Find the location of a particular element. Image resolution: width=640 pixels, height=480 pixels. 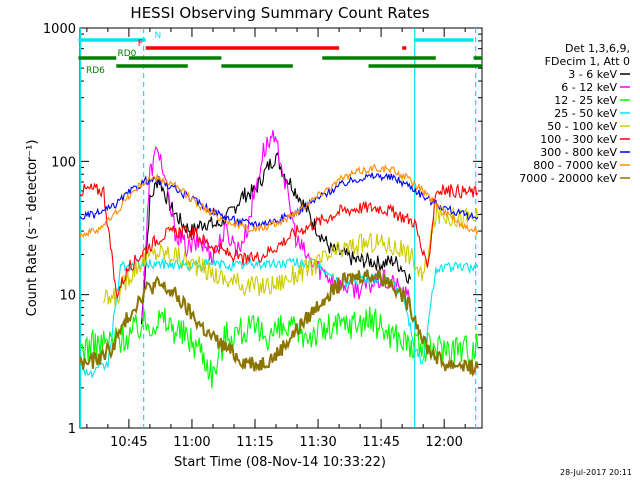

legend-label: 7000 - 20000 keV is located at coordinates (568, 178).